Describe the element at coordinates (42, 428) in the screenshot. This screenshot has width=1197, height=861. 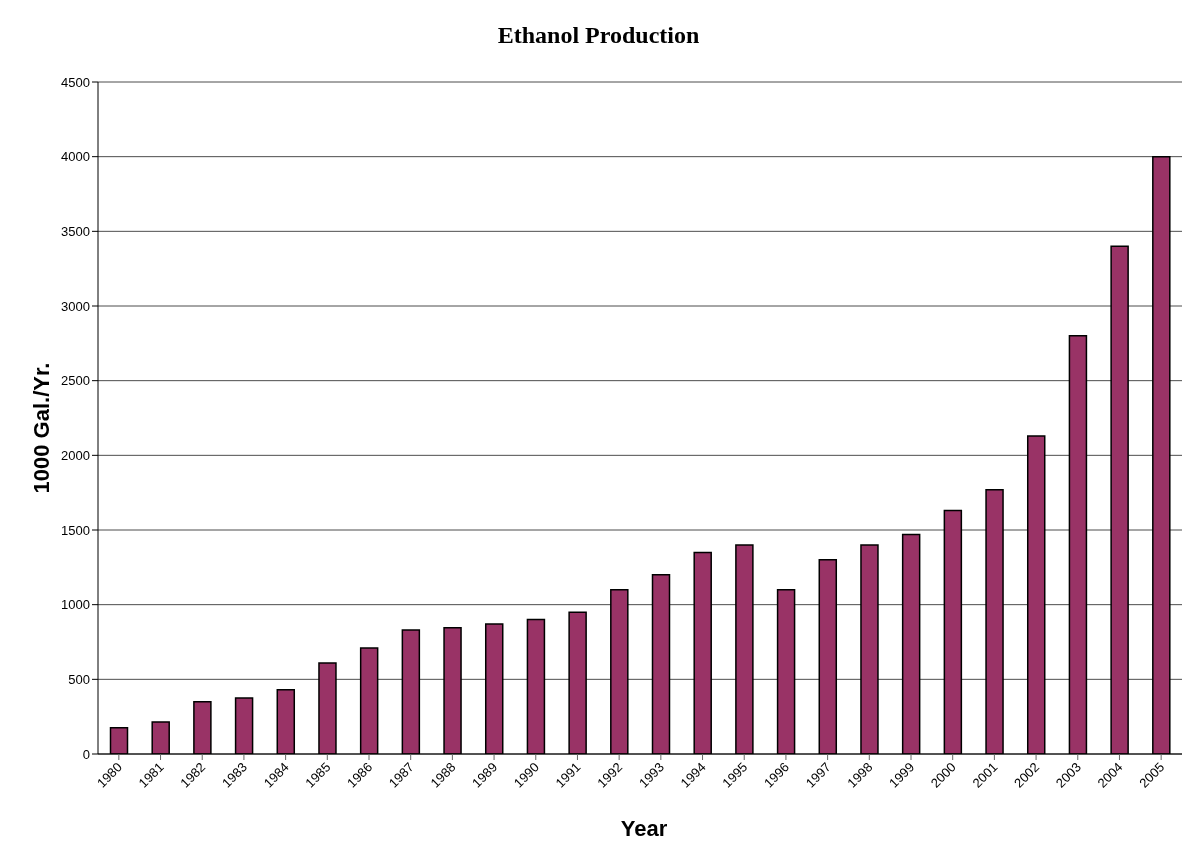
I see `y-axis-title: 1000 Gal./Yr.` at that location.